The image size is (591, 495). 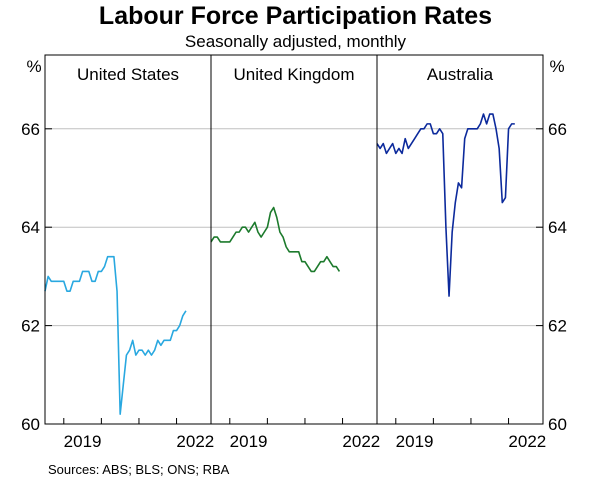 What do you see at coordinates (361, 441) in the screenshot?
I see `x-tick-label-1-1: 2022` at bounding box center [361, 441].